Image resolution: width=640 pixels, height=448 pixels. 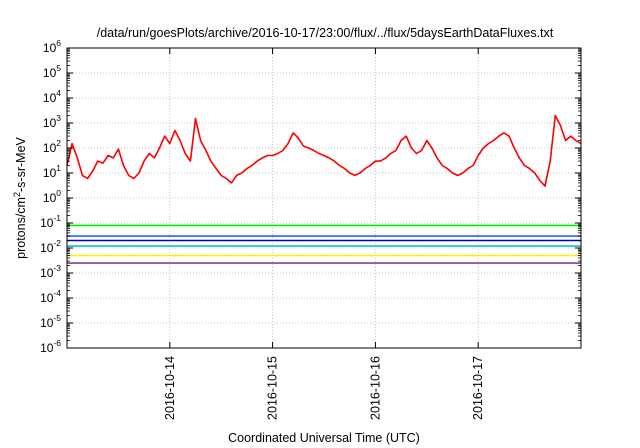 I want to click on y-tick-label: 10⁻⁴, so click(x=50, y=296).